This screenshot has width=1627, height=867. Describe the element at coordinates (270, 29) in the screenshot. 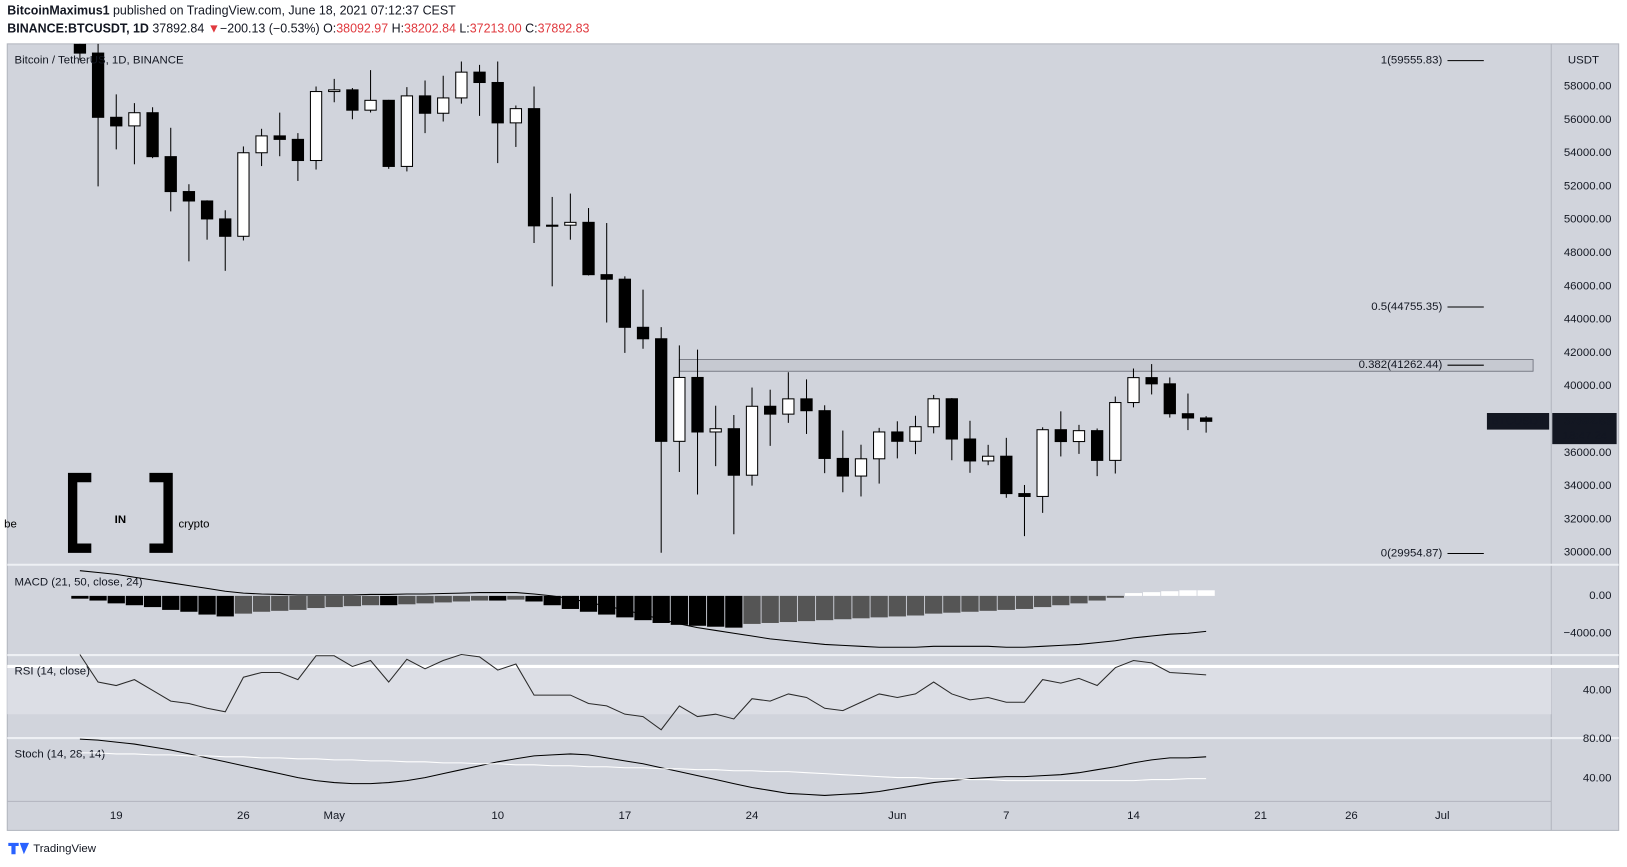

I see `change: −200.13 (−0.53%)` at that location.